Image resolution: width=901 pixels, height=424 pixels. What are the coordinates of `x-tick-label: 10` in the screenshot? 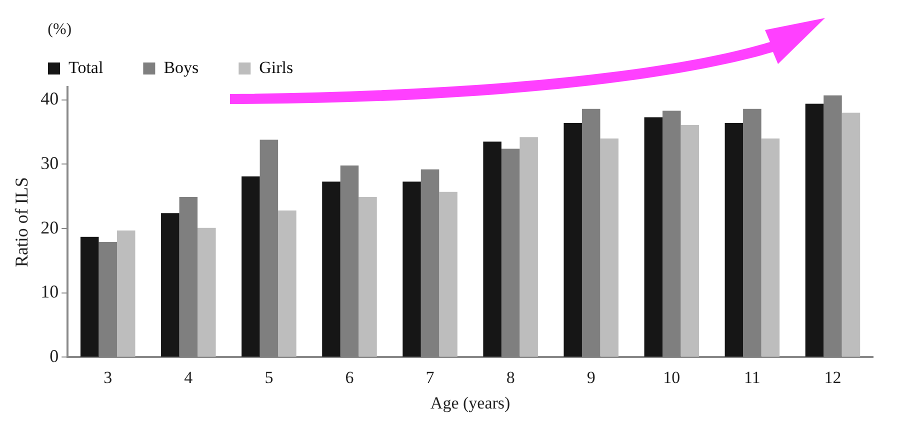 It's located at (671, 377).